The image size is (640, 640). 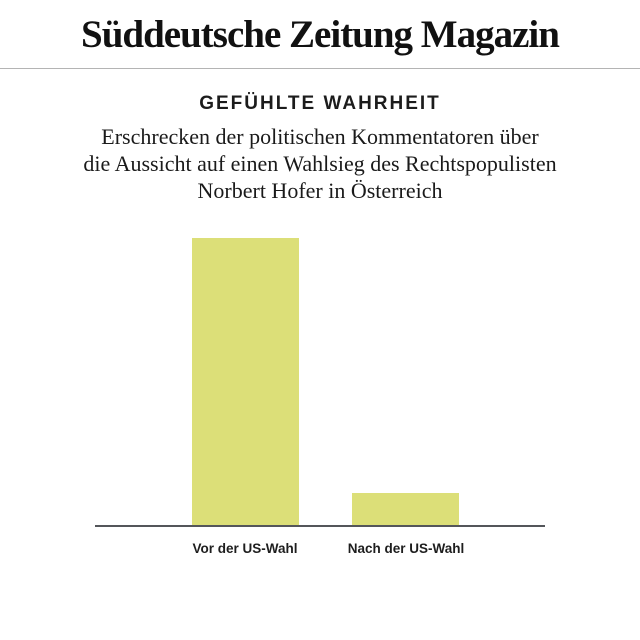 I want to click on x-axis-label-vor-der-us-wahl: Vor der US-Wahl, so click(x=245, y=548).